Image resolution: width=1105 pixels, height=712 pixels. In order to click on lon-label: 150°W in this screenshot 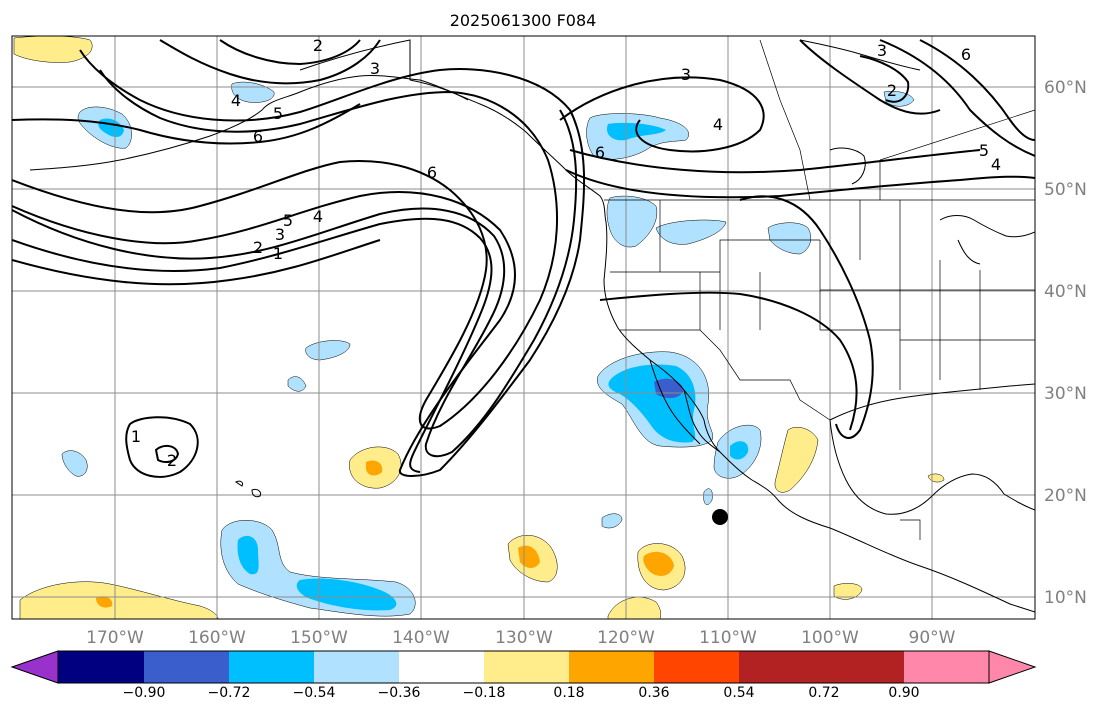, I will do `click(319, 638)`.